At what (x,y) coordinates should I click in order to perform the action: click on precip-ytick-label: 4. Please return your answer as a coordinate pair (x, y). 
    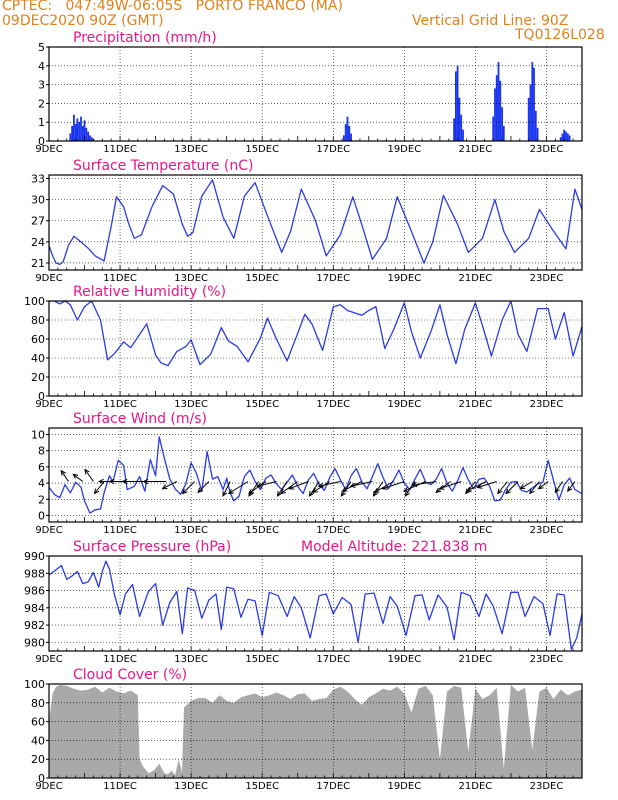
    Looking at the image, I should click on (41, 66).